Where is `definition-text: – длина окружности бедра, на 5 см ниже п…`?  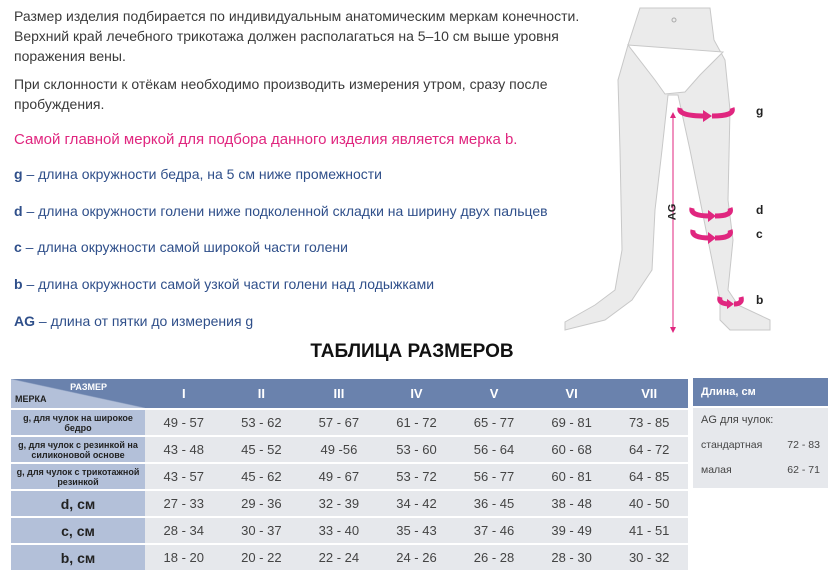
definition-text: – длина окружности бедра, на 5 см ниже п… is located at coordinates (202, 174).